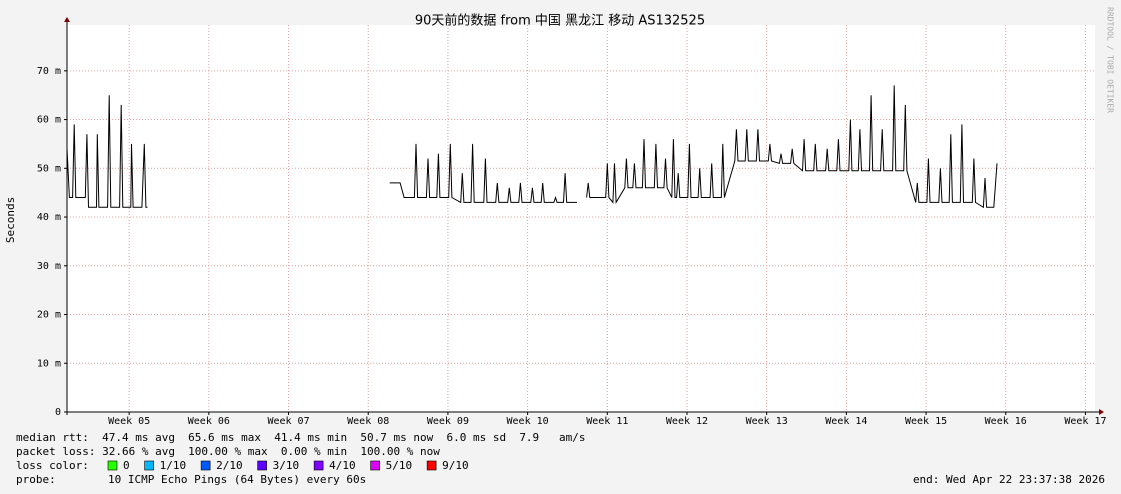  What do you see at coordinates (129, 421) in the screenshot?
I see `x-tick-label: Week 05` at bounding box center [129, 421].